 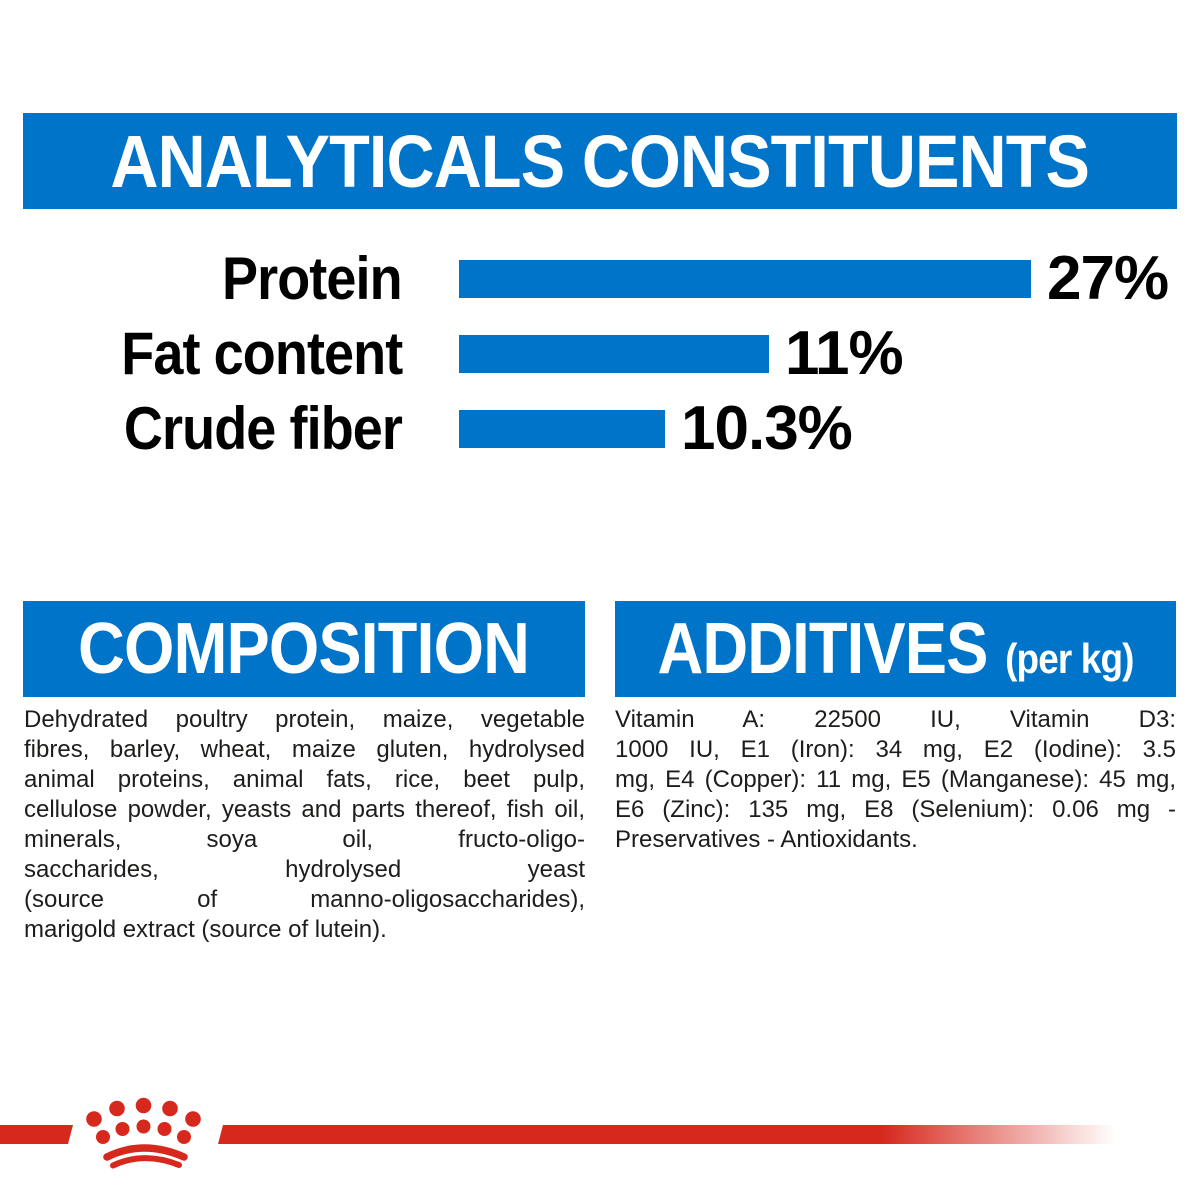 What do you see at coordinates (767, 428) in the screenshot?
I see `nutrient-value: 10.3%` at bounding box center [767, 428].